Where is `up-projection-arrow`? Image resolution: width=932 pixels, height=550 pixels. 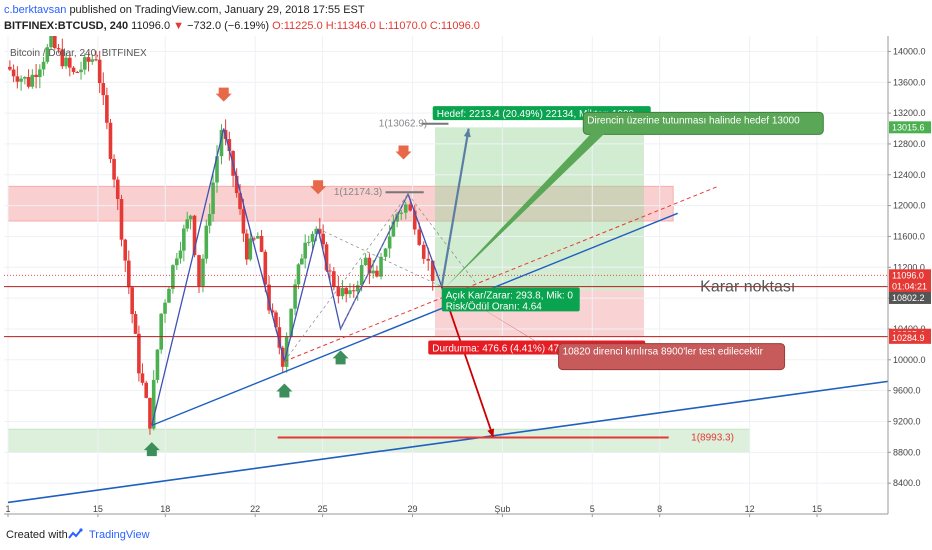
up-projection-arrow is located at coordinates (455, 207).